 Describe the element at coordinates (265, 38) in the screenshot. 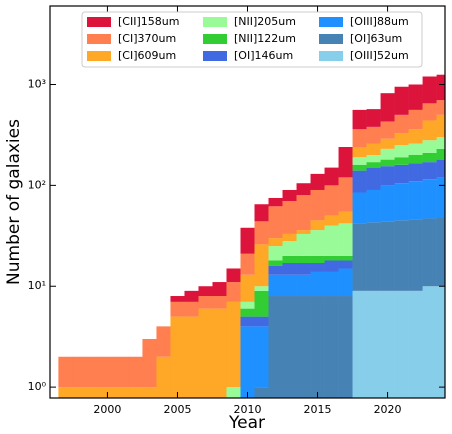

I see `legend-label: [NII]122um` at that location.